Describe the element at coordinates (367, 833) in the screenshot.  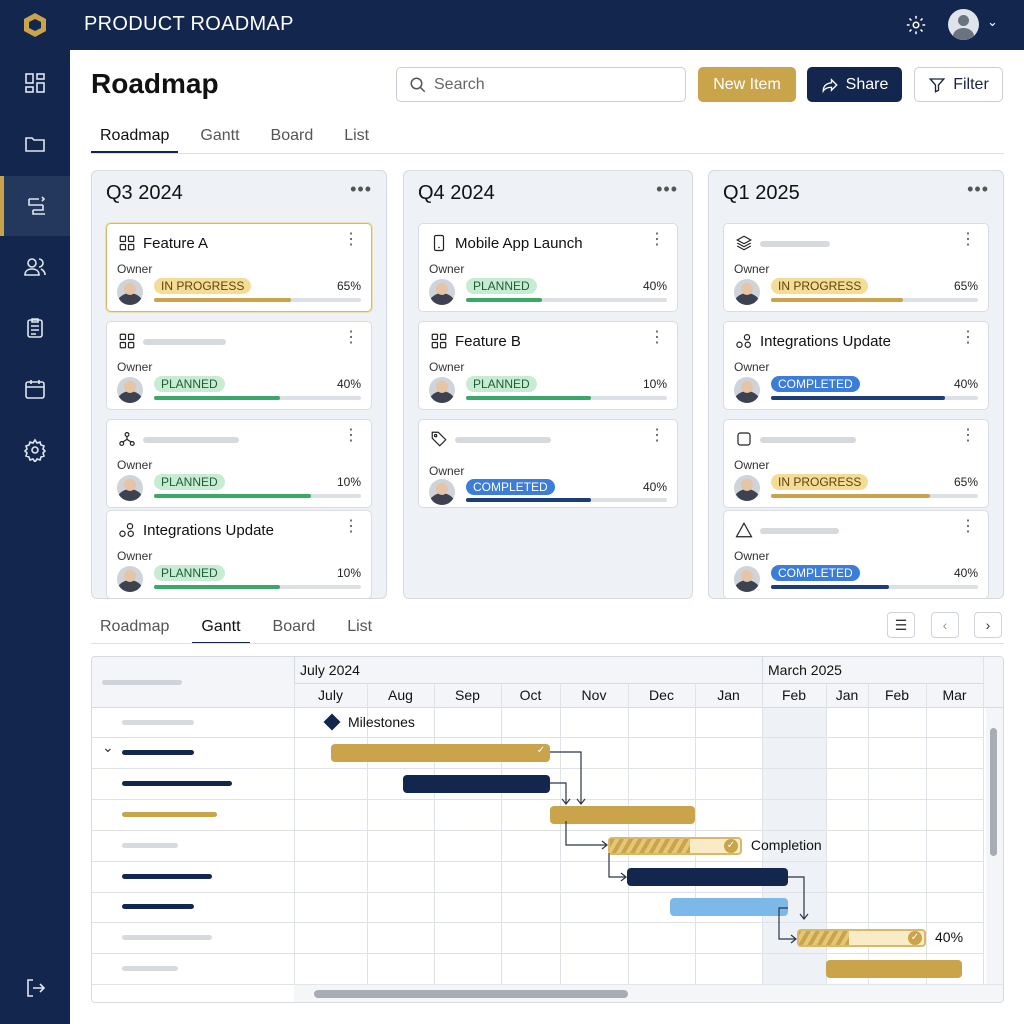
I see `grid-line` at that location.